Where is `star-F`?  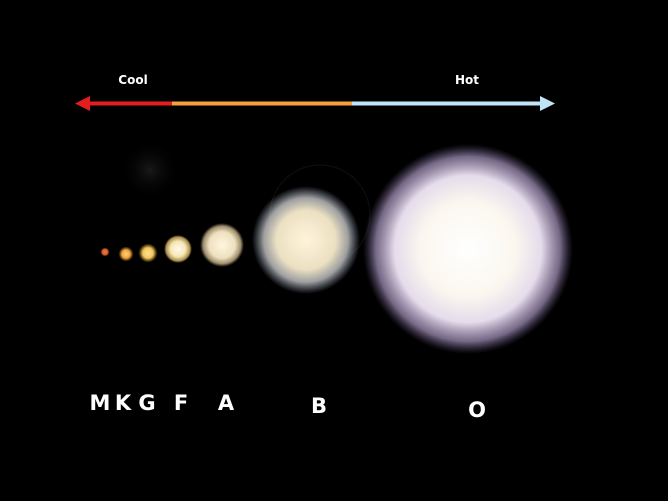 star-F is located at coordinates (178, 249).